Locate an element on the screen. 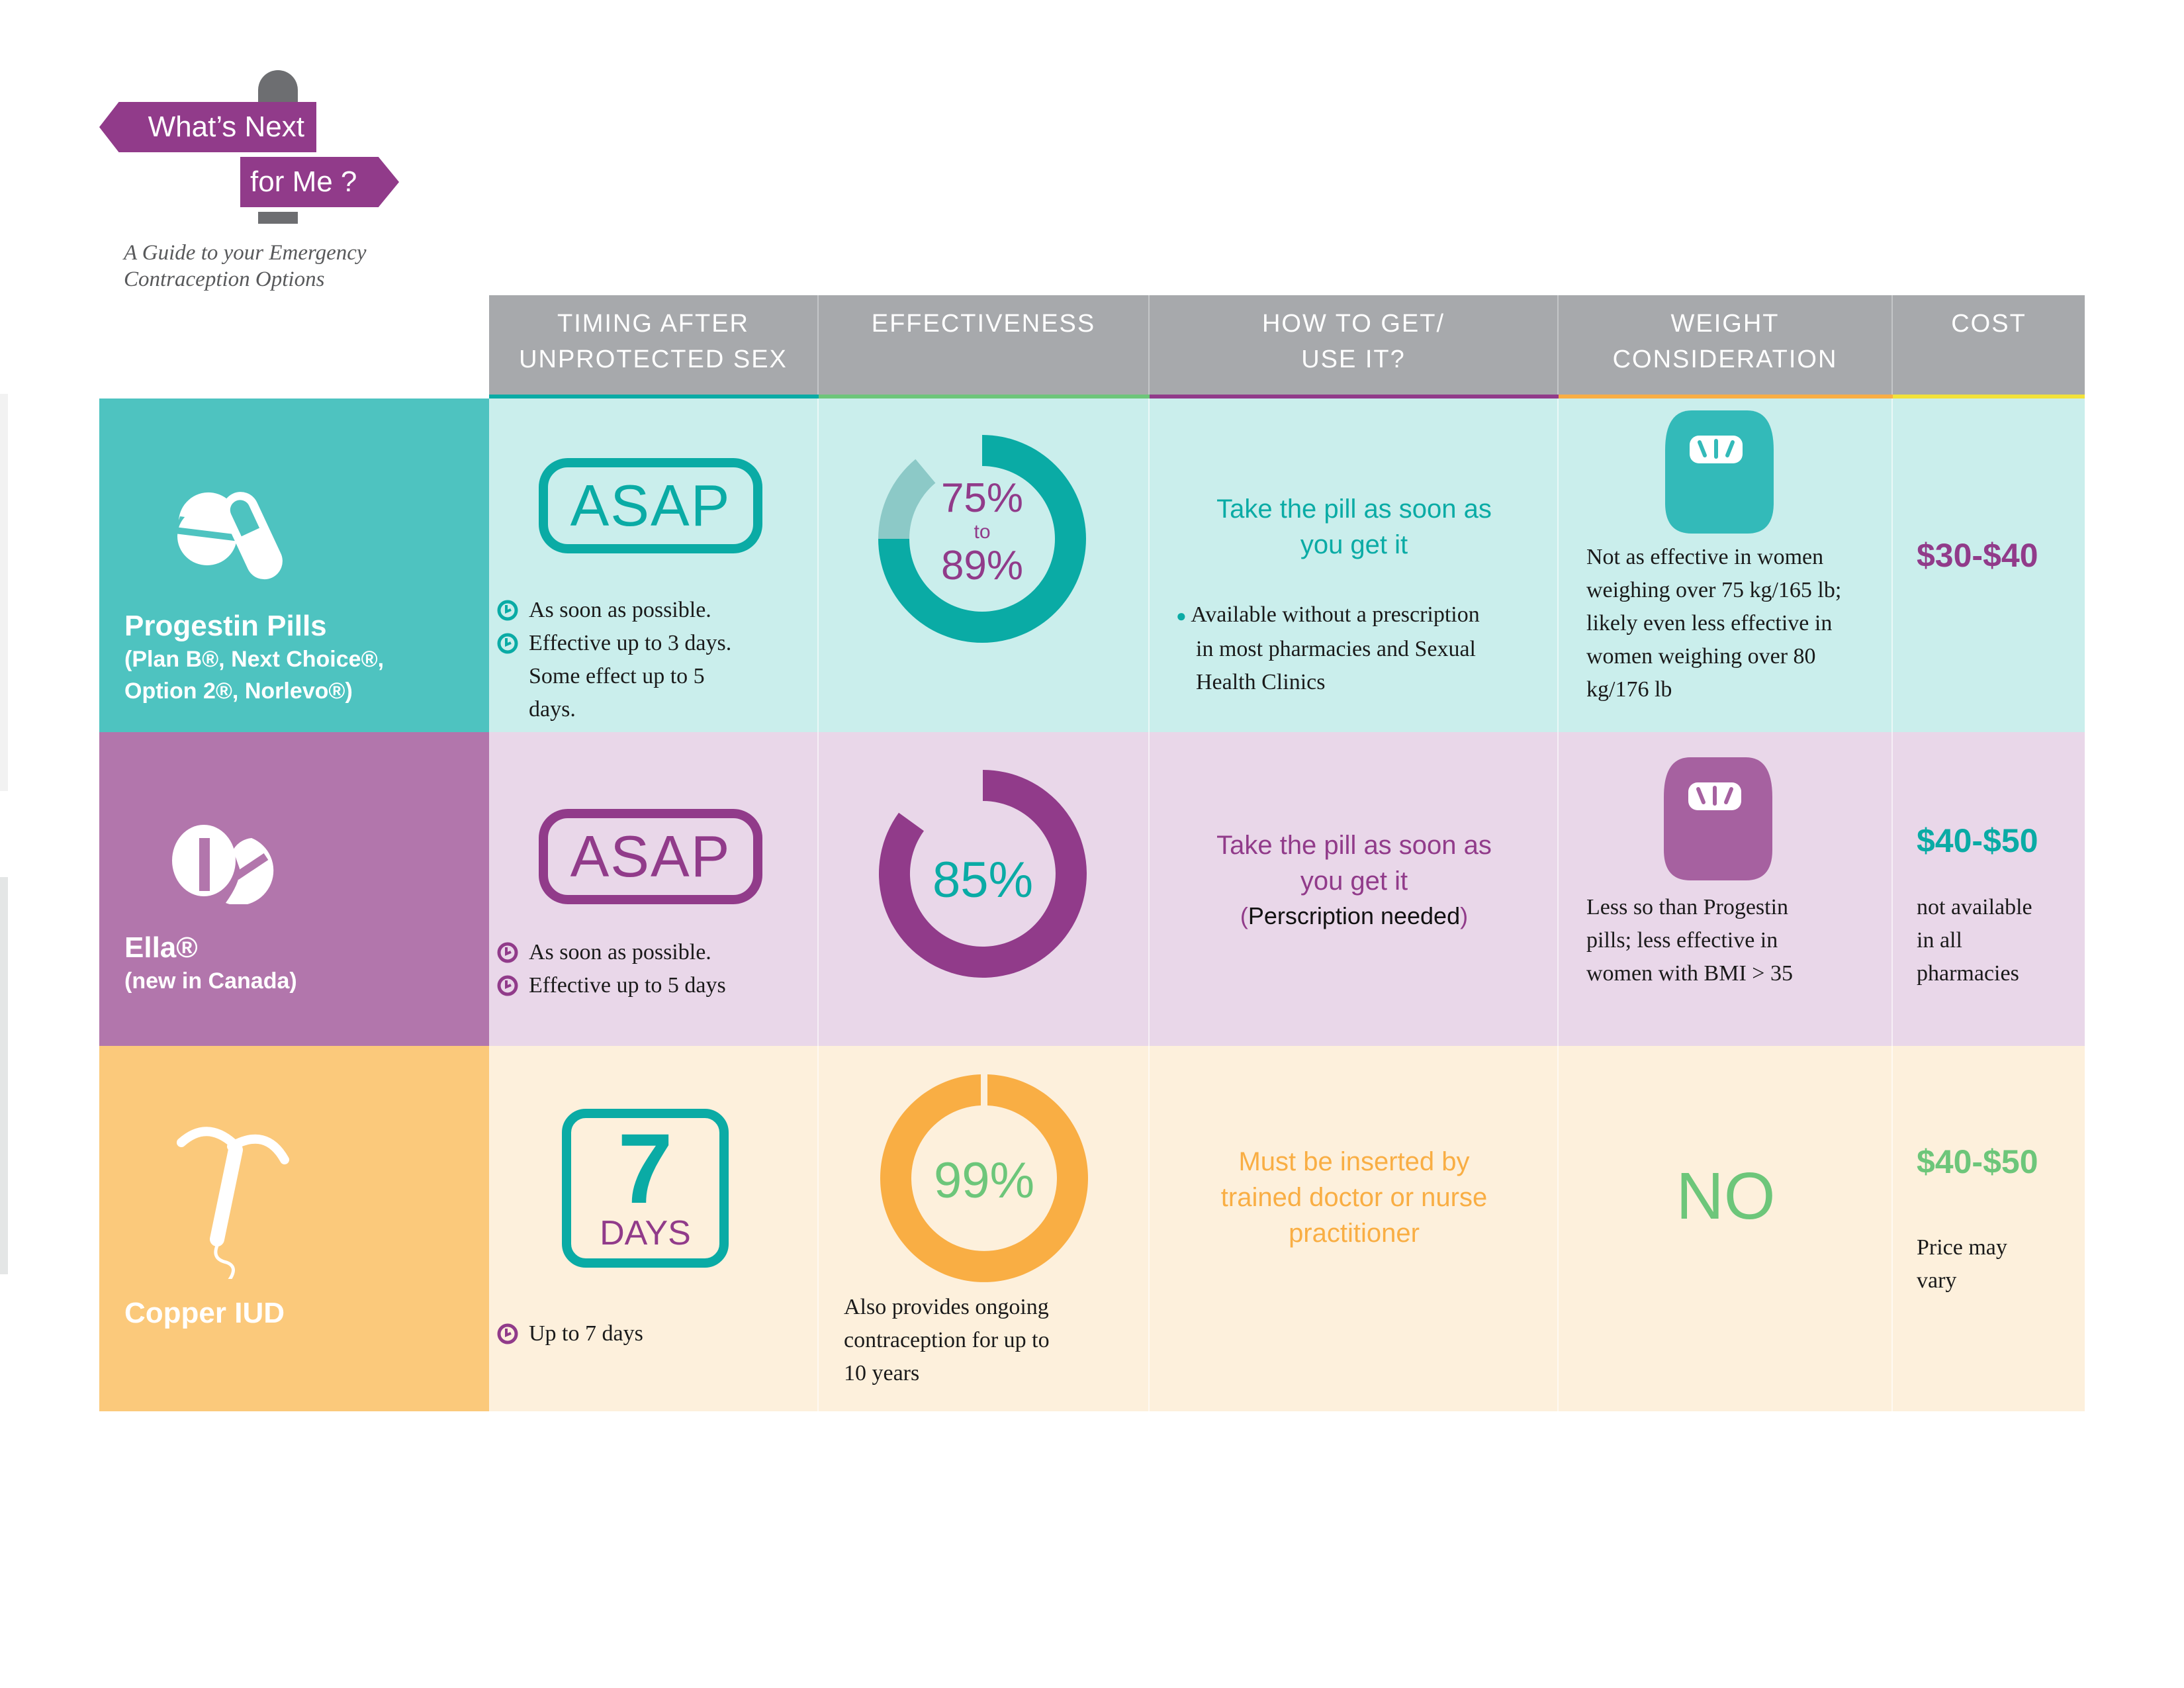  effectiveness-low: 75% is located at coordinates (982, 498).